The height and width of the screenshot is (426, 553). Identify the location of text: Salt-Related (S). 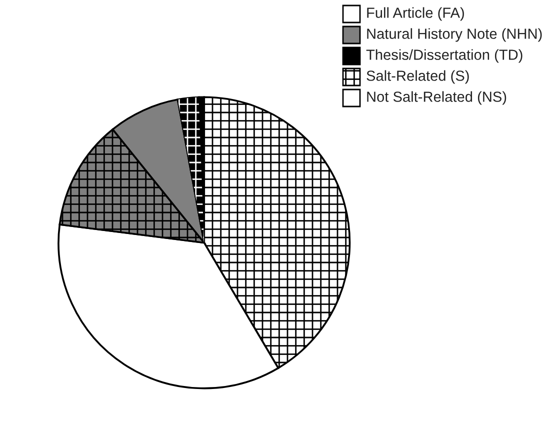
(417, 77).